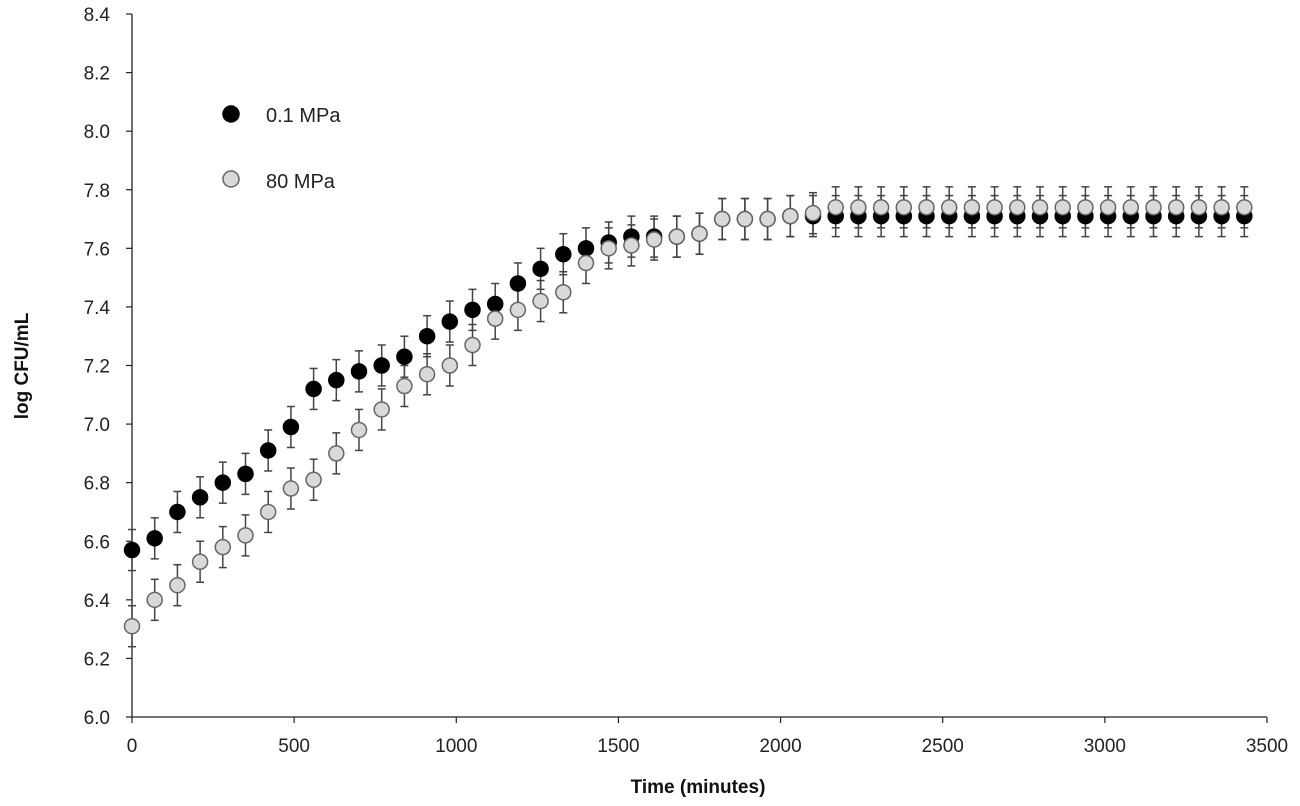 The width and height of the screenshot is (1300, 806). Describe the element at coordinates (231, 114) in the screenshot. I see `legend-marker-0.1-mpa` at that location.